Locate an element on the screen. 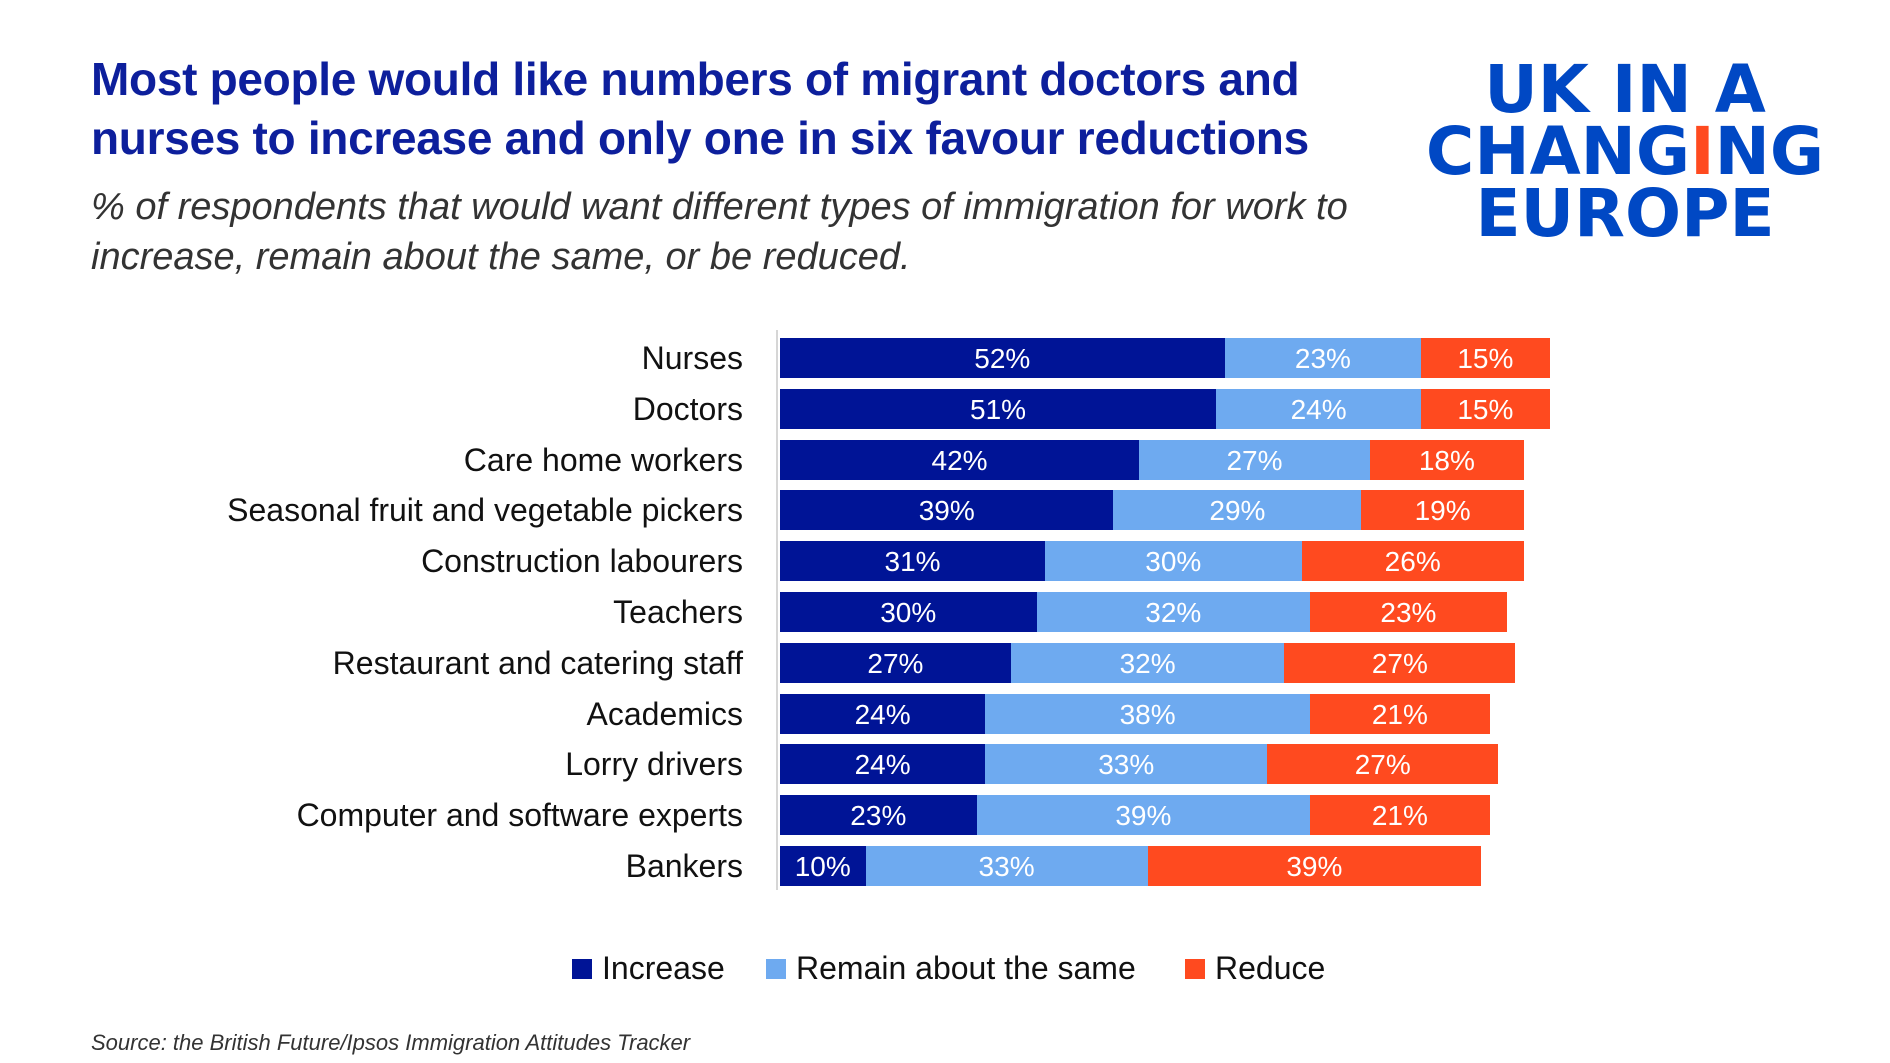 This screenshot has width=1890, height=1063. bar-segment-reduce: 39% is located at coordinates (1314, 866).